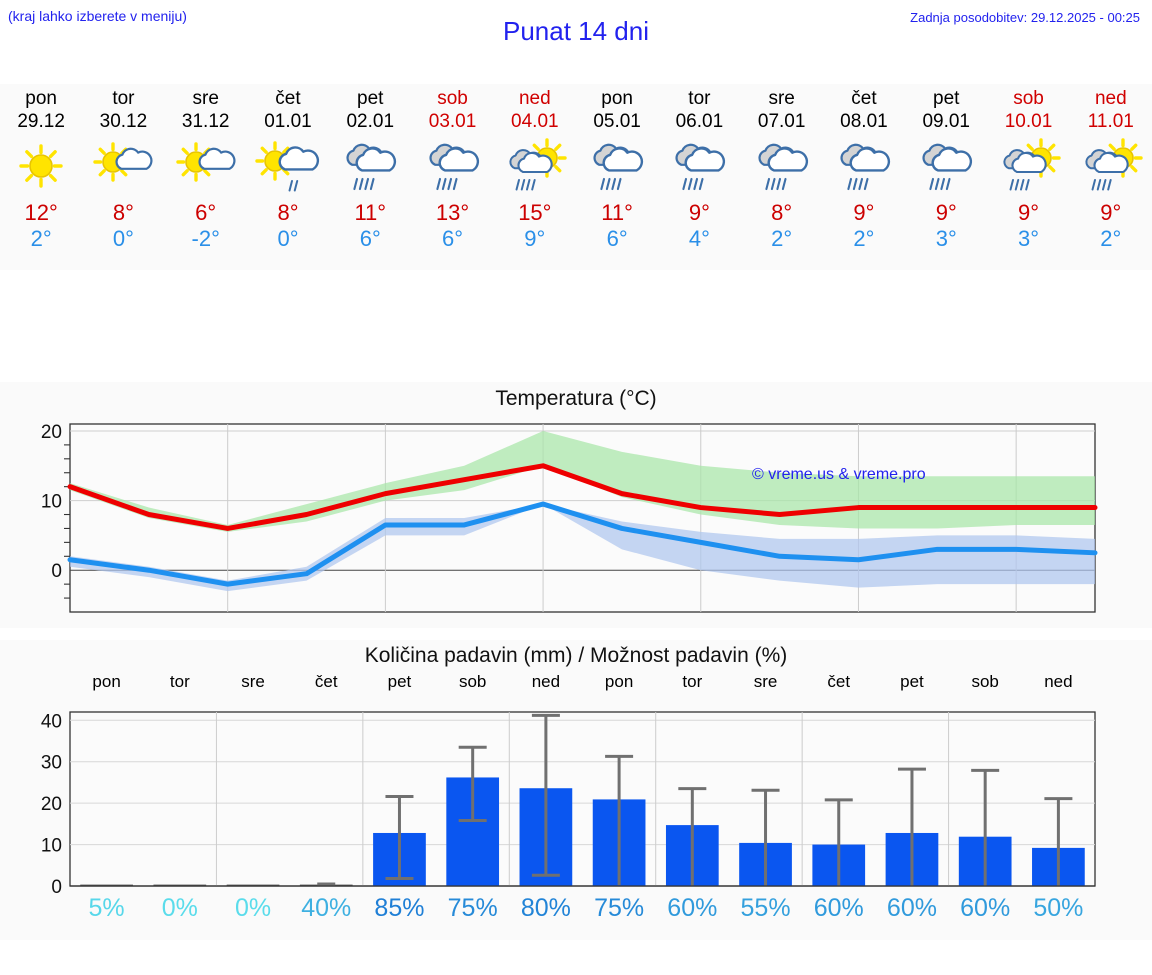 The height and width of the screenshot is (975, 1152). I want to click on day-date: 02.01, so click(370, 121).